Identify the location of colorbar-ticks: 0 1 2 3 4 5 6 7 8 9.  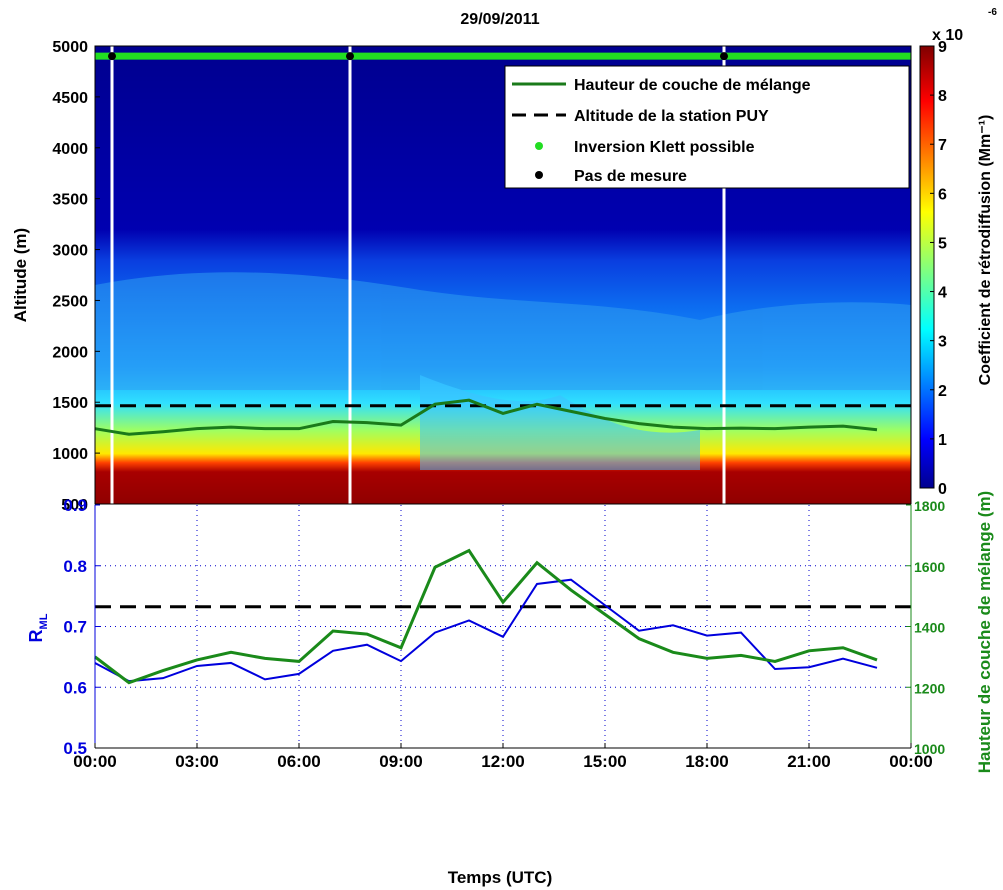
(938, 268).